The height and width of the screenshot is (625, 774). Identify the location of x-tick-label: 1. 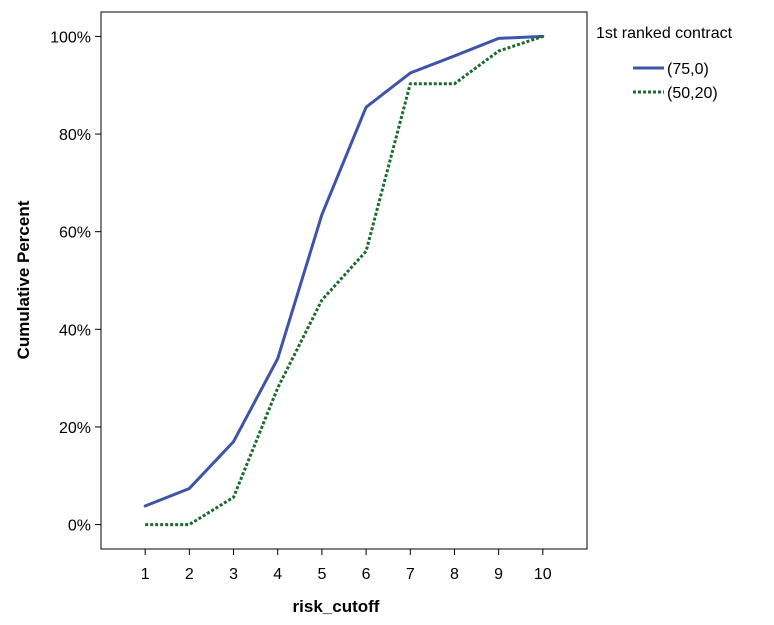
(145, 574).